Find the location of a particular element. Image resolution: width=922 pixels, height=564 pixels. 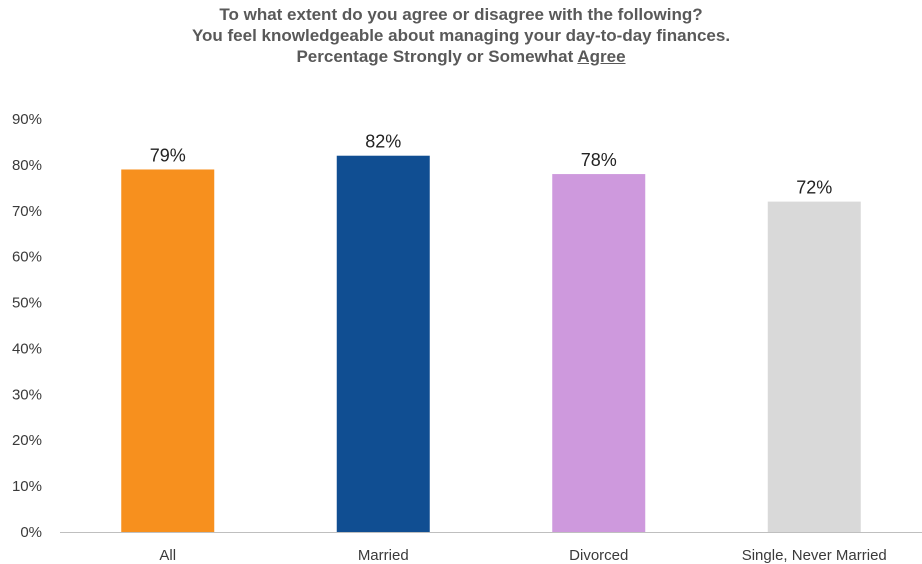

data-label: 82% is located at coordinates (383, 142).